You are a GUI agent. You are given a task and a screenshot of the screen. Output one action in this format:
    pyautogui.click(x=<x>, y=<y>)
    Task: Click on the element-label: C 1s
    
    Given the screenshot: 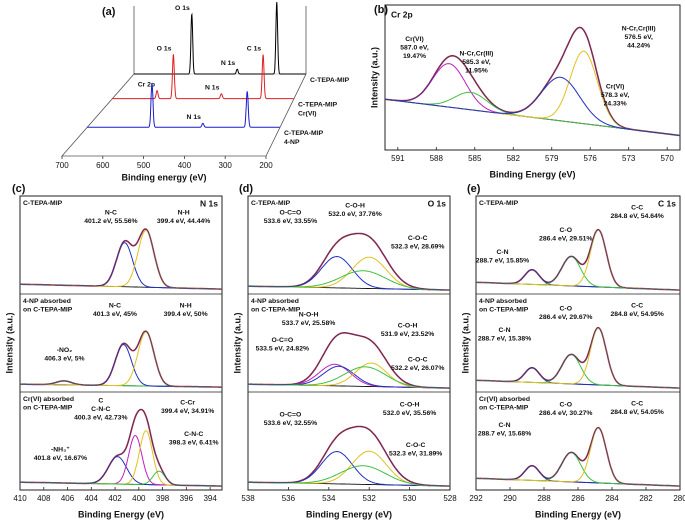 What is the action you would take?
    pyautogui.click(x=667, y=203)
    